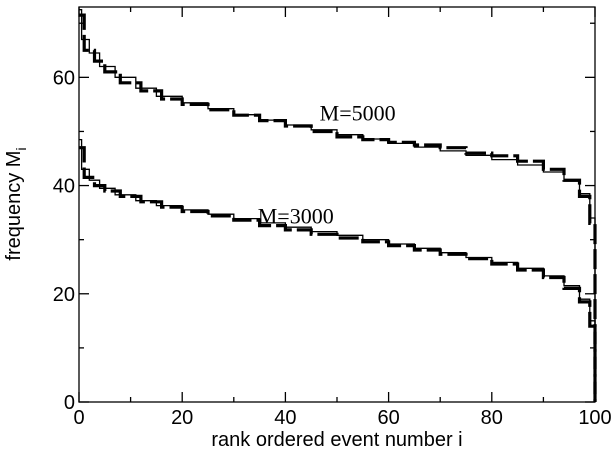  Describe the element at coordinates (64, 78) in the screenshot. I see `y-tick-label: 60` at that location.